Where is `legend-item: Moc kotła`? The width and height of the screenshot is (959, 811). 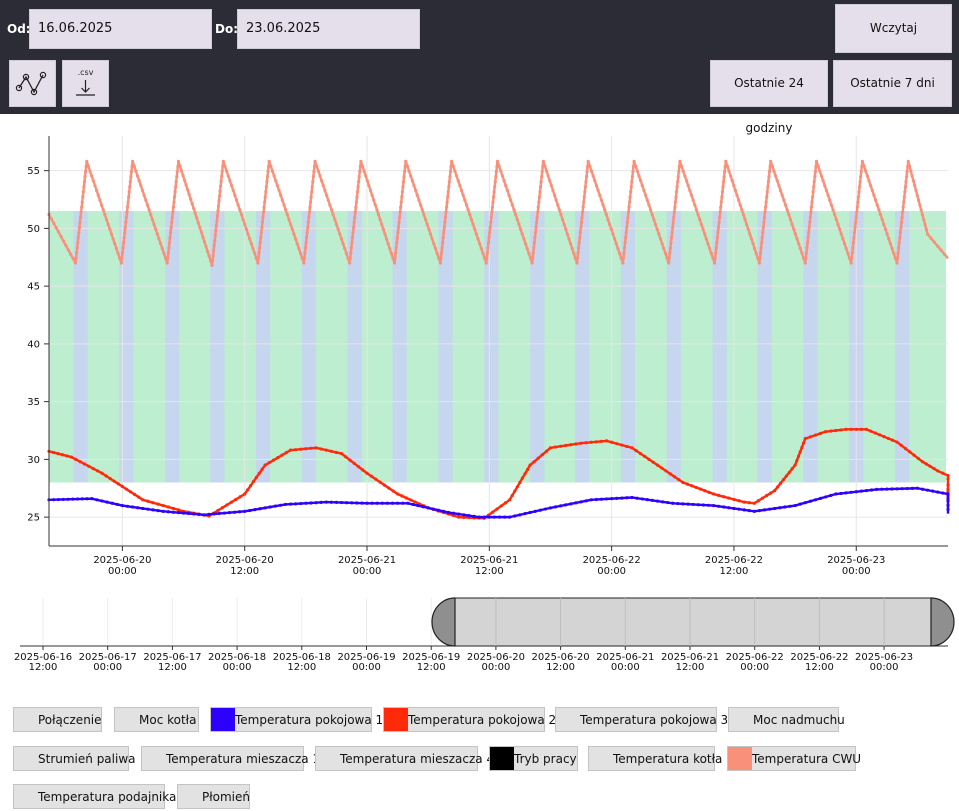 legend-item: Moc kotła is located at coordinates (156, 719).